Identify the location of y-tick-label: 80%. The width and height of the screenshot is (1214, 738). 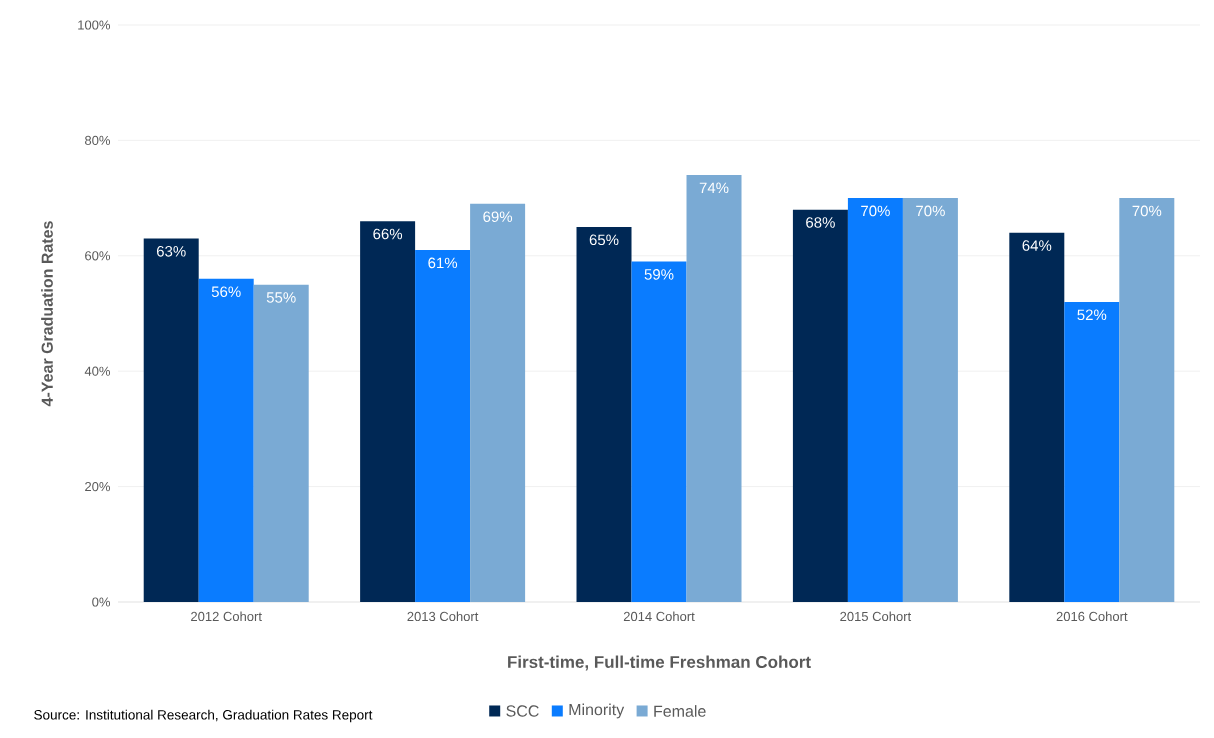
(98, 140).